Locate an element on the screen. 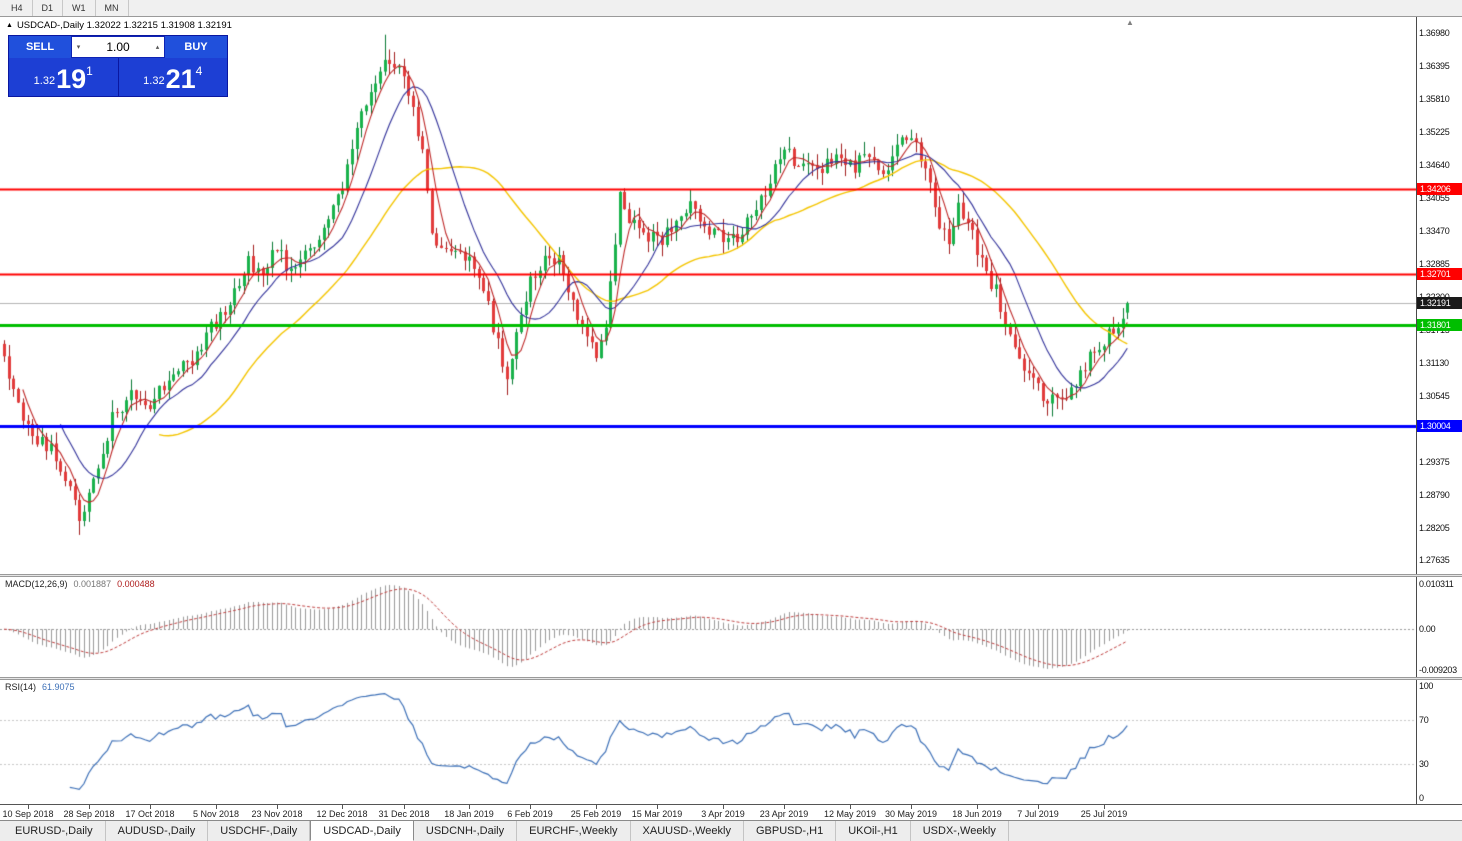 Image resolution: width=1462 pixels, height=841 pixels. chart-tab-audusd-daily: AUDUSD-,Daily is located at coordinates (157, 831).